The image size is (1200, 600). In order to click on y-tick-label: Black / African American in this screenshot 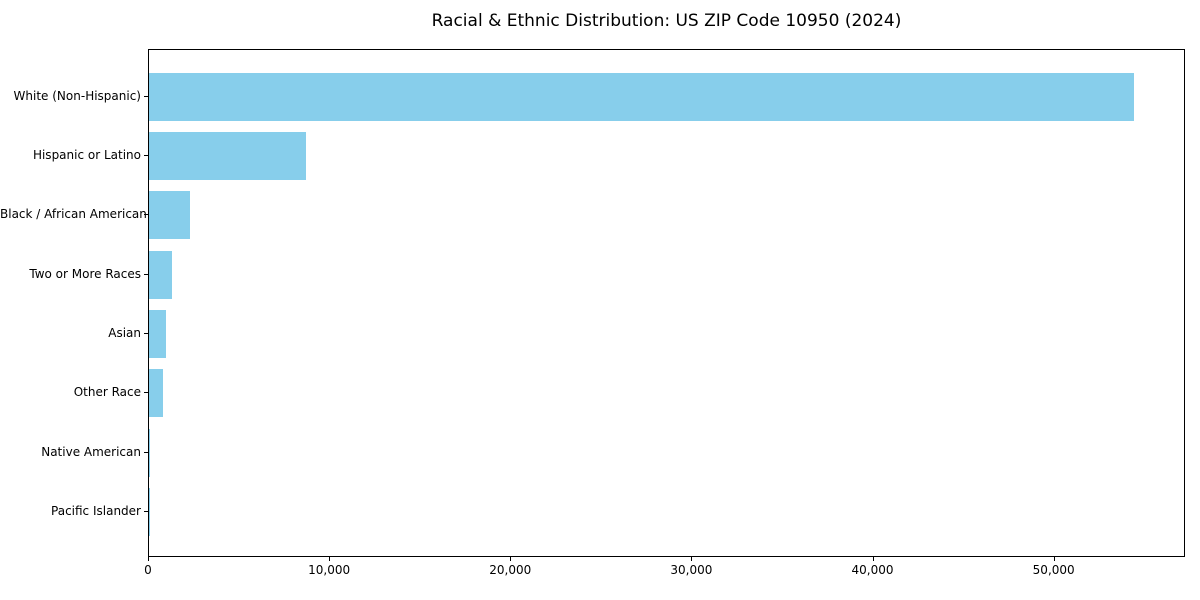, I will do `click(73, 214)`.